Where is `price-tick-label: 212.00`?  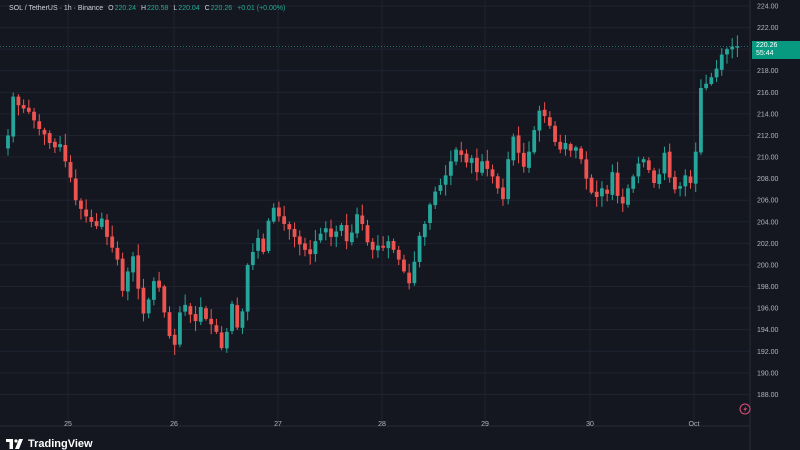
price-tick-label: 212.00 is located at coordinates (768, 136).